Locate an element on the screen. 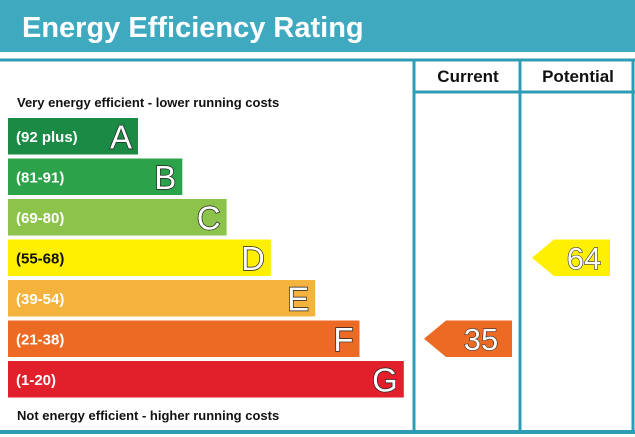  band-g: (1-20) G is located at coordinates (206, 380).